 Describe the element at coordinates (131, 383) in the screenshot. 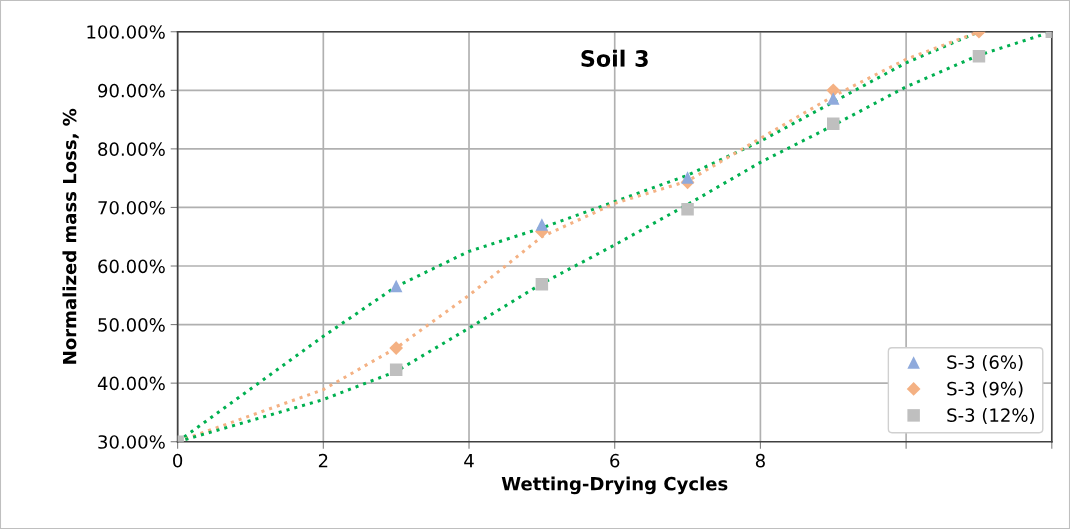

I see `y-tick-label: 40.00%` at that location.